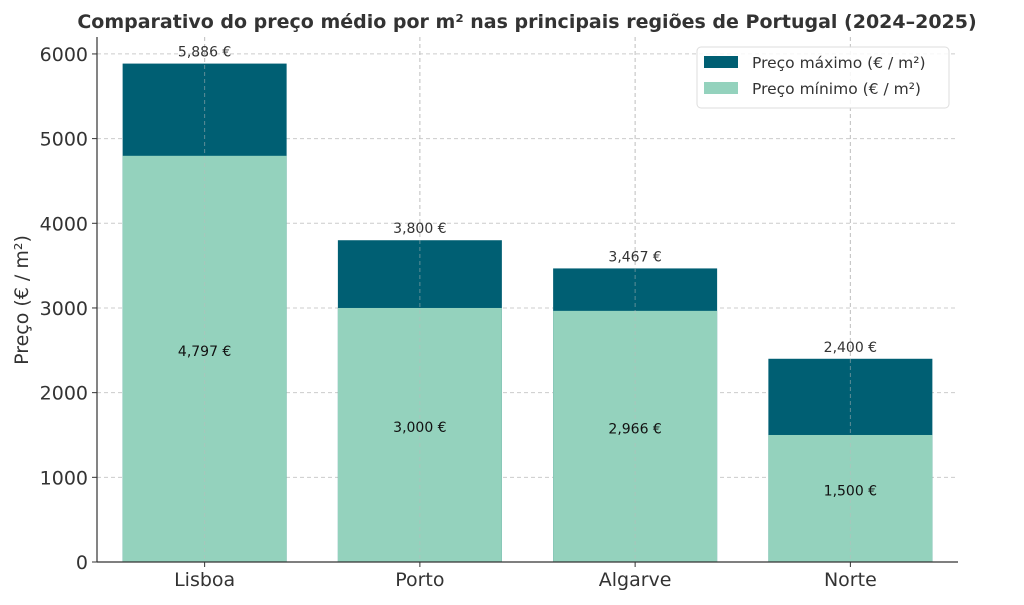 This screenshot has width=1024, height=605. I want to click on max-value-label: 5,886 €, so click(204, 53).